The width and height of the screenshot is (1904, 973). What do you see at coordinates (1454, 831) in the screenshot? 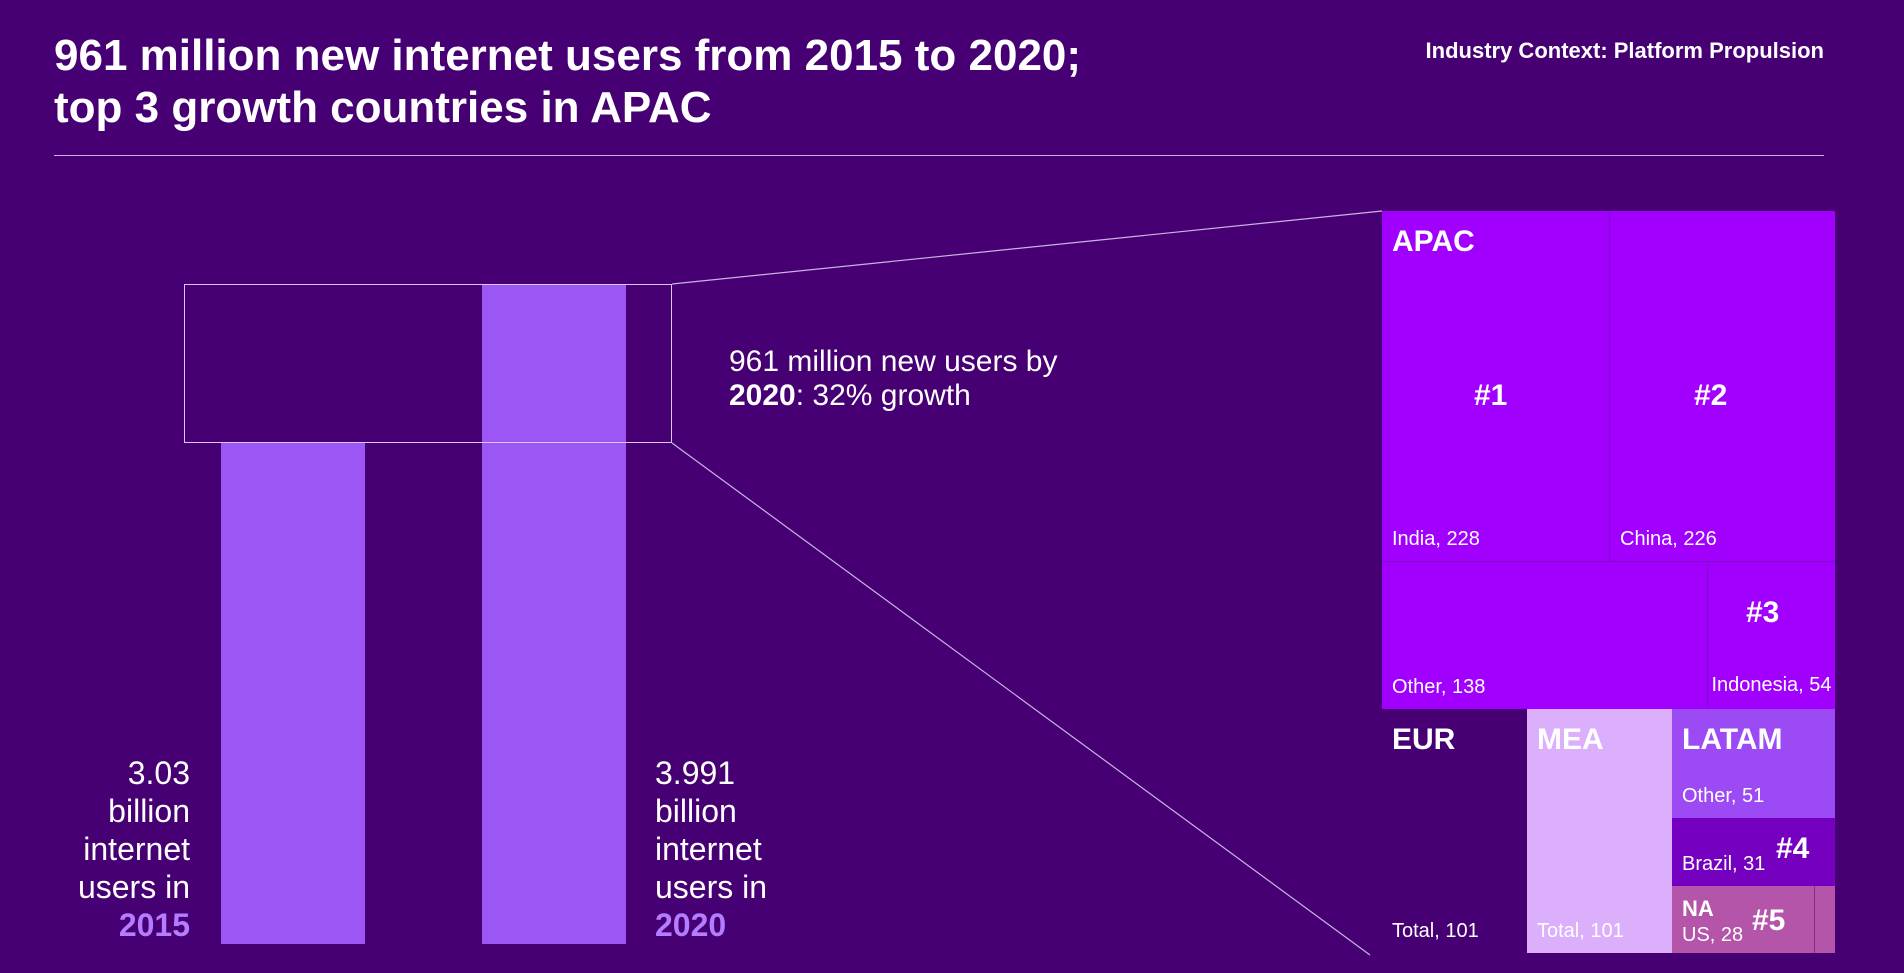
I see `treemap-cell-eur: EUR Total, 101` at bounding box center [1454, 831].